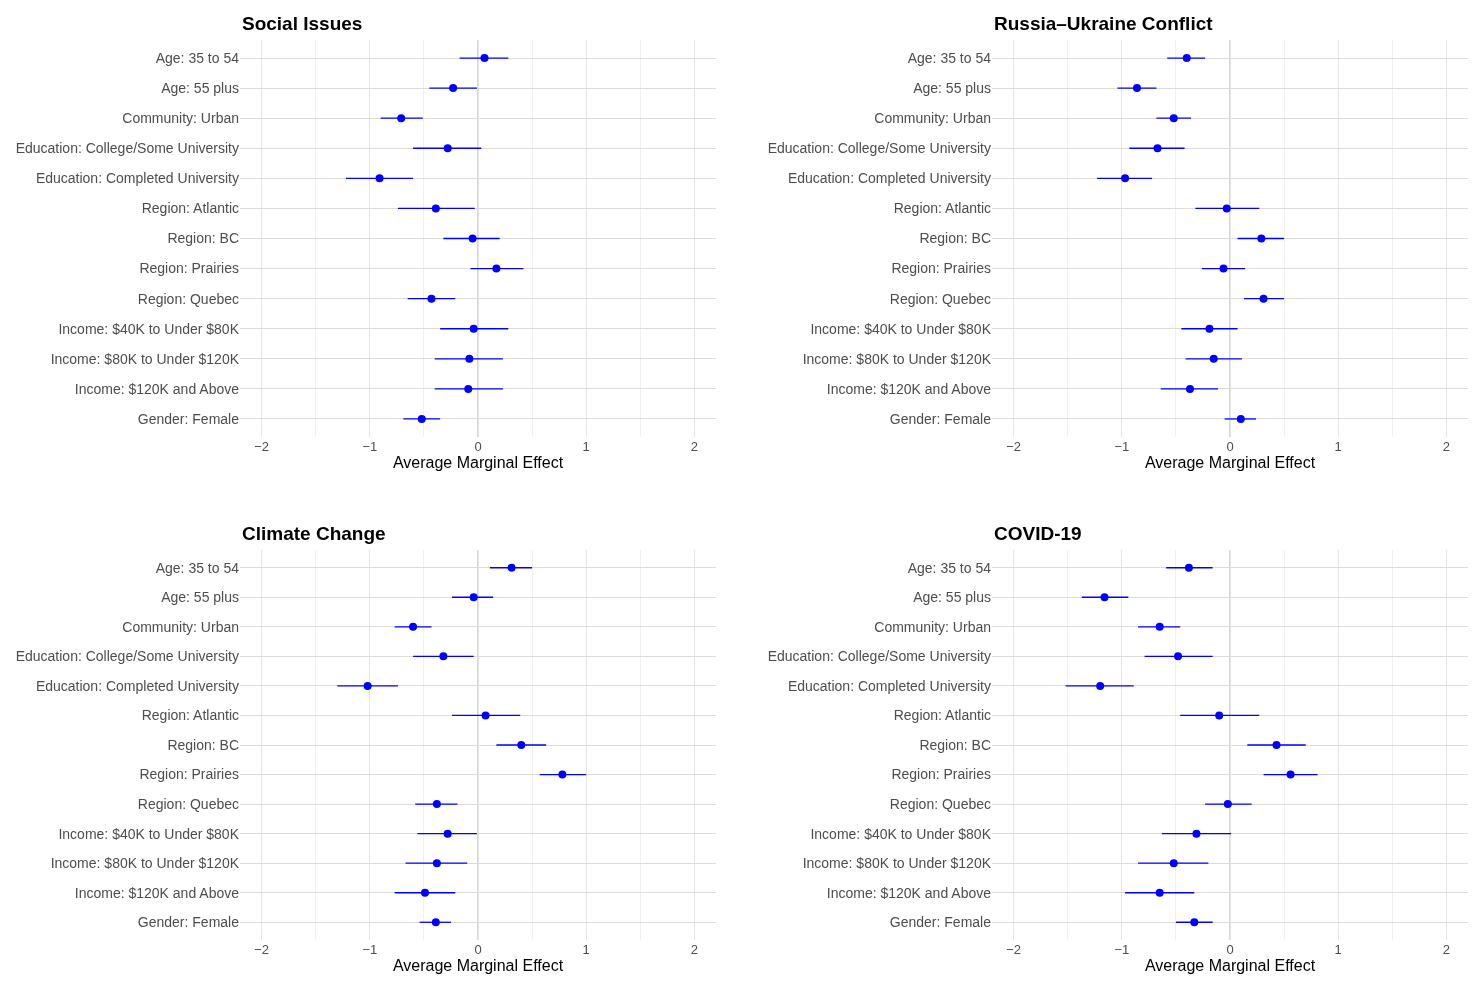 The image size is (1475, 981). What do you see at coordinates (314, 533) in the screenshot?
I see `chart-title: Climate Change` at bounding box center [314, 533].